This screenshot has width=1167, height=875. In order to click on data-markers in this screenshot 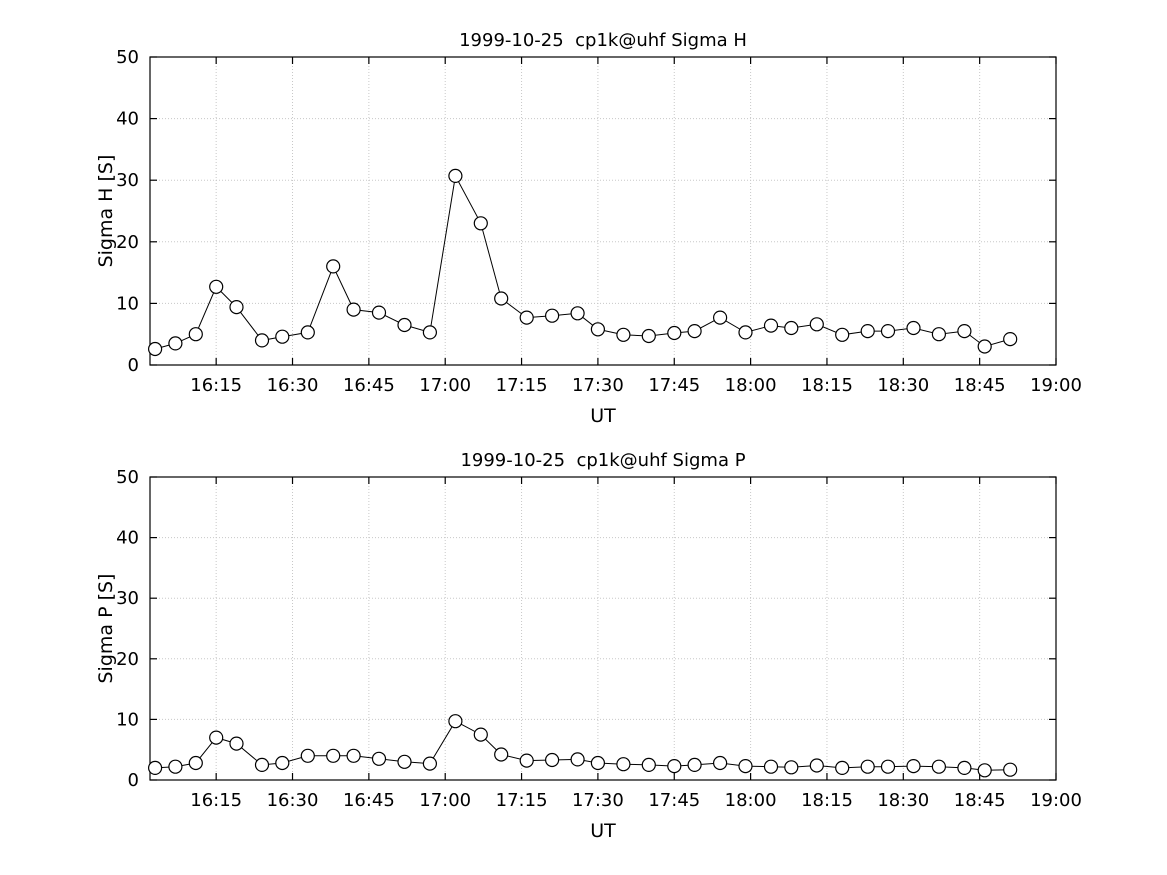, I will do `click(583, 746)`.